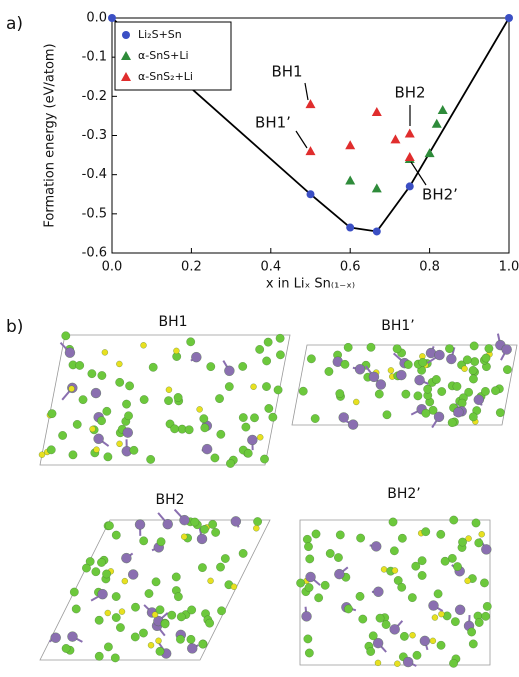 This screenshot has width=519, height=677. What do you see at coordinates (50, 135) in the screenshot?
I see `y-axis-label: Formation energy (eV/atom)` at bounding box center [50, 135].